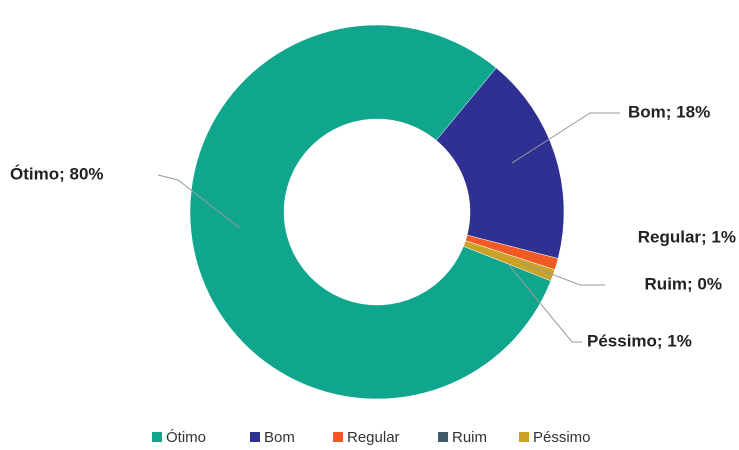  Describe the element at coordinates (562, 437) in the screenshot. I see `legend-label: Péssimo` at that location.